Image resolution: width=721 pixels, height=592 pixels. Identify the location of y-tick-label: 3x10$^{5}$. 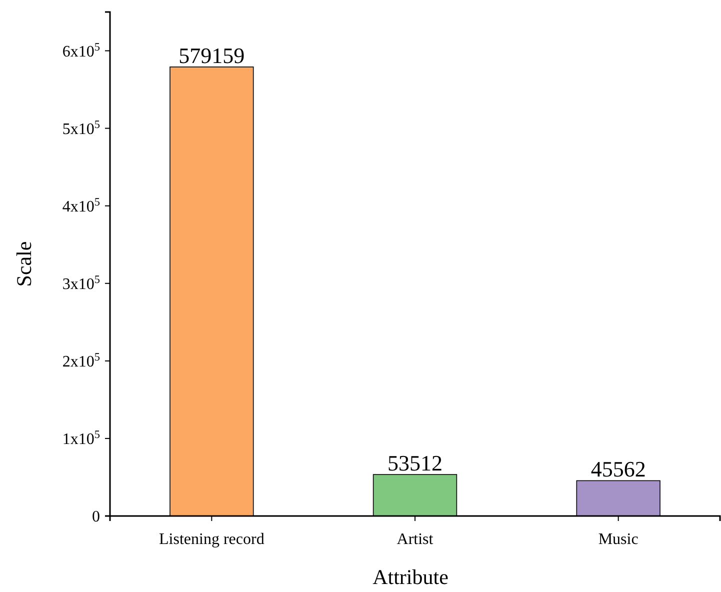
(81, 283).